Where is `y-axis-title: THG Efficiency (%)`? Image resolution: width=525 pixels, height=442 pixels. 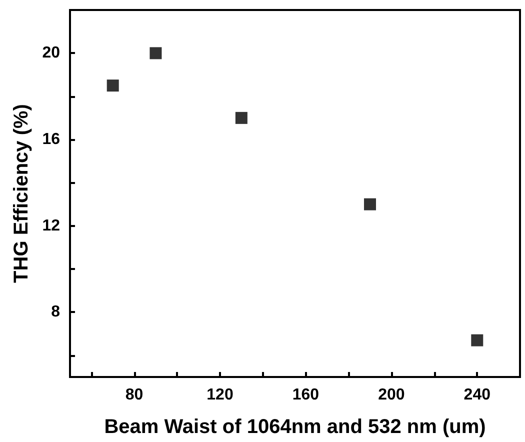
y-axis-title: THG Efficiency (%) is located at coordinates (21, 193).